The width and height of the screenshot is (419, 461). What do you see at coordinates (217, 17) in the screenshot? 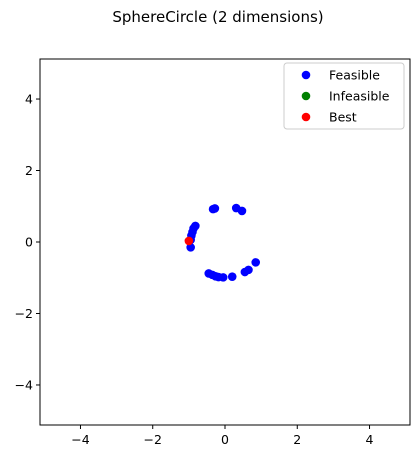
I see `chart-title: SphereCircle (2 dimensions)` at bounding box center [217, 17].